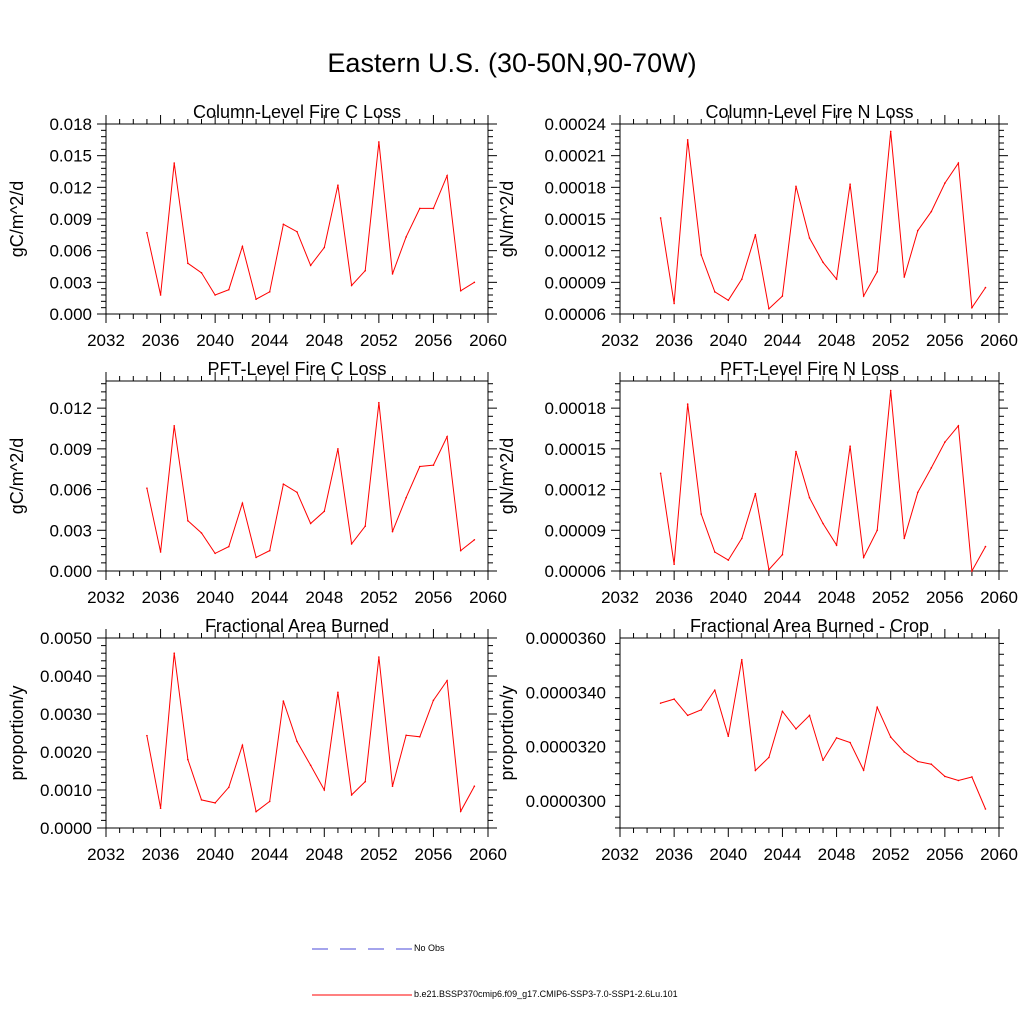  What do you see at coordinates (70, 449) in the screenshot?
I see `y-tick-label: 0.009` at bounding box center [70, 449].